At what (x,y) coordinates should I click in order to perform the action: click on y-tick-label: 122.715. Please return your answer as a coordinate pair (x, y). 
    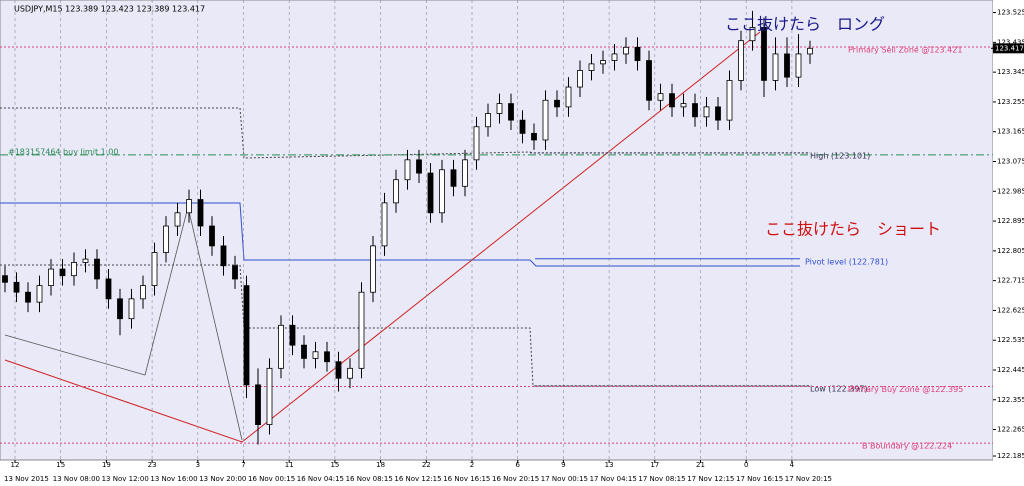
    Looking at the image, I should click on (1010, 281).